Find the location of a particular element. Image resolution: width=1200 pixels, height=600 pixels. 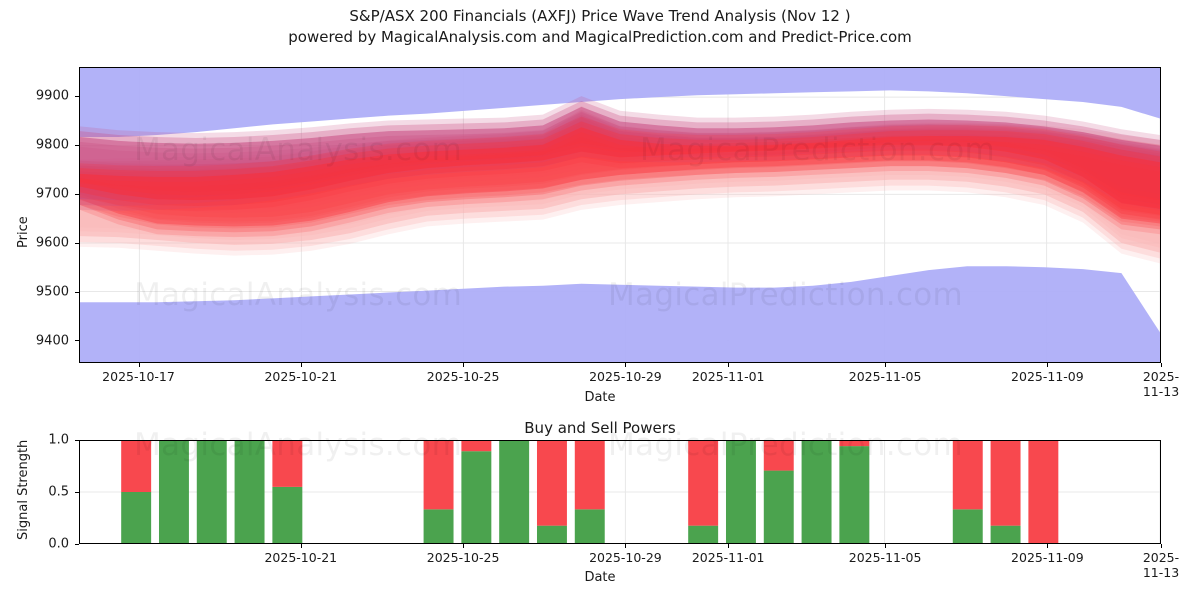

power-y-tick-0.5: 0.5 is located at coordinates (58, 492).